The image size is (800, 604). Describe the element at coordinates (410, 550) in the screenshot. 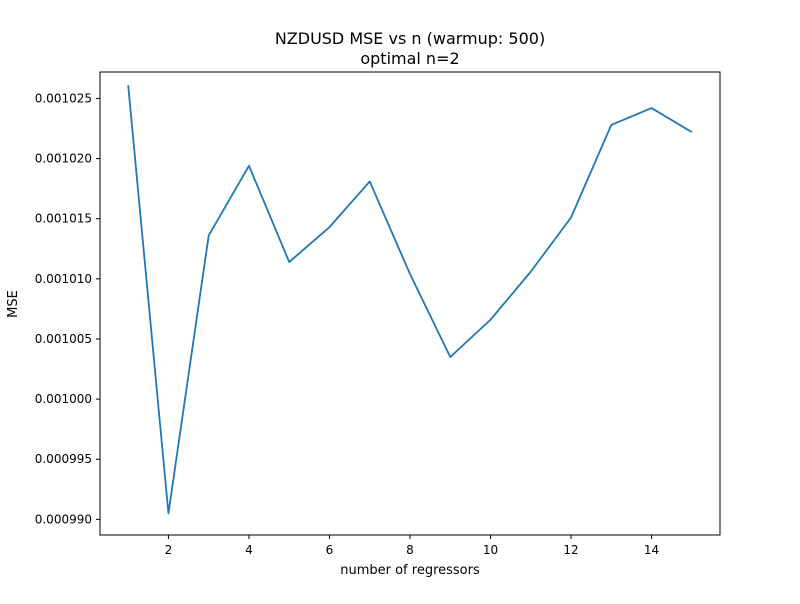

I see `x-tick-label: 8` at that location.